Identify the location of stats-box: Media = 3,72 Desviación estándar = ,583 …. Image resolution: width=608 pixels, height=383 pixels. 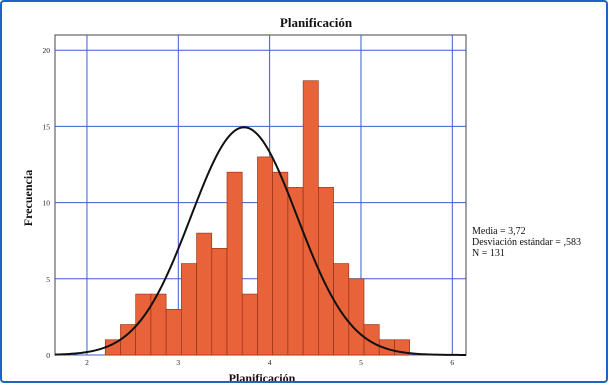
(526, 242).